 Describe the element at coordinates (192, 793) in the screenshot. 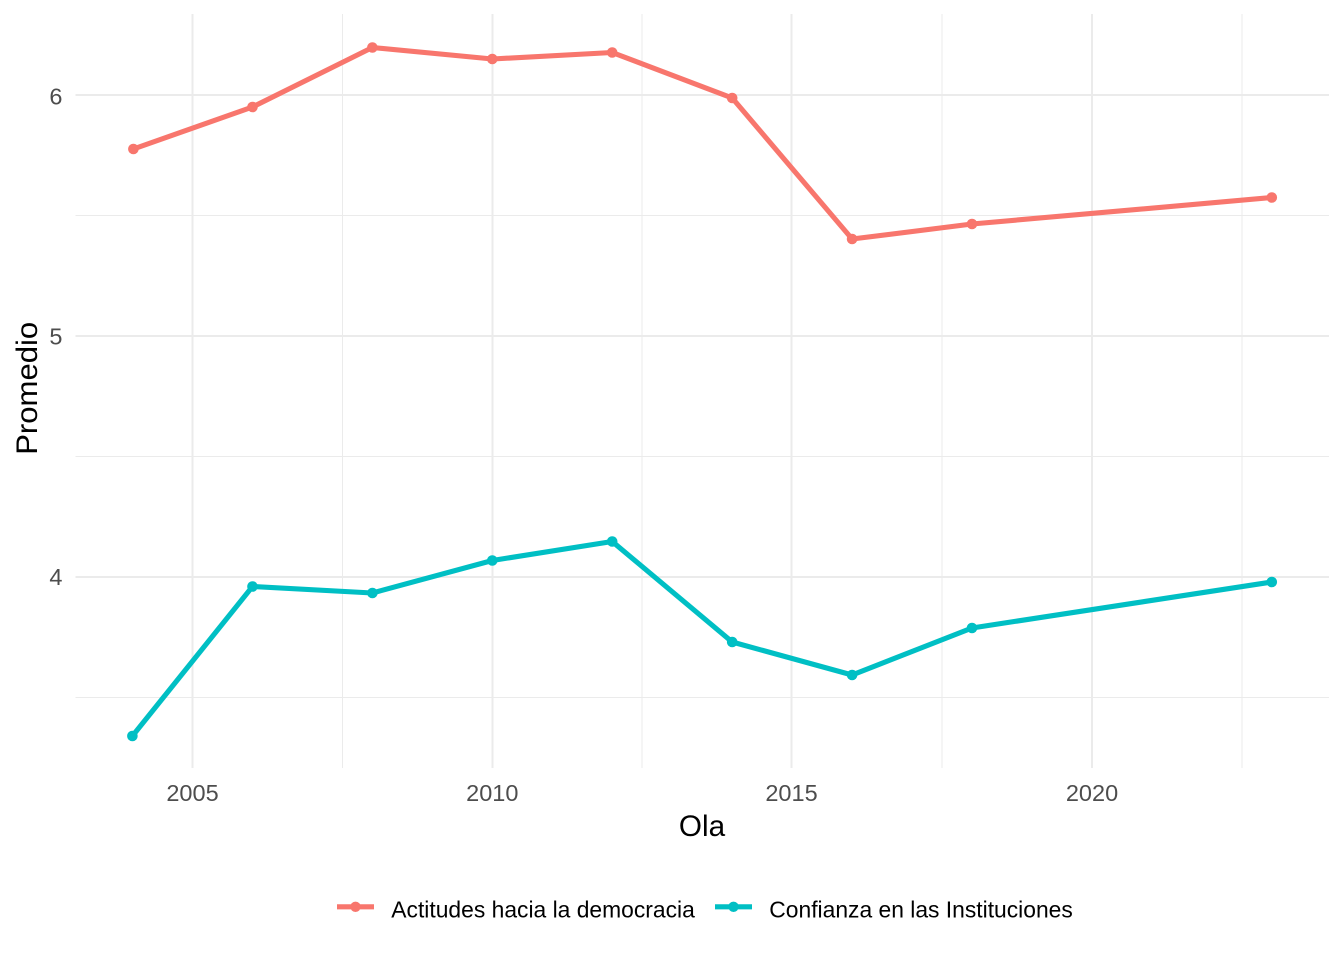

I see `svg-text: 2005` at that location.